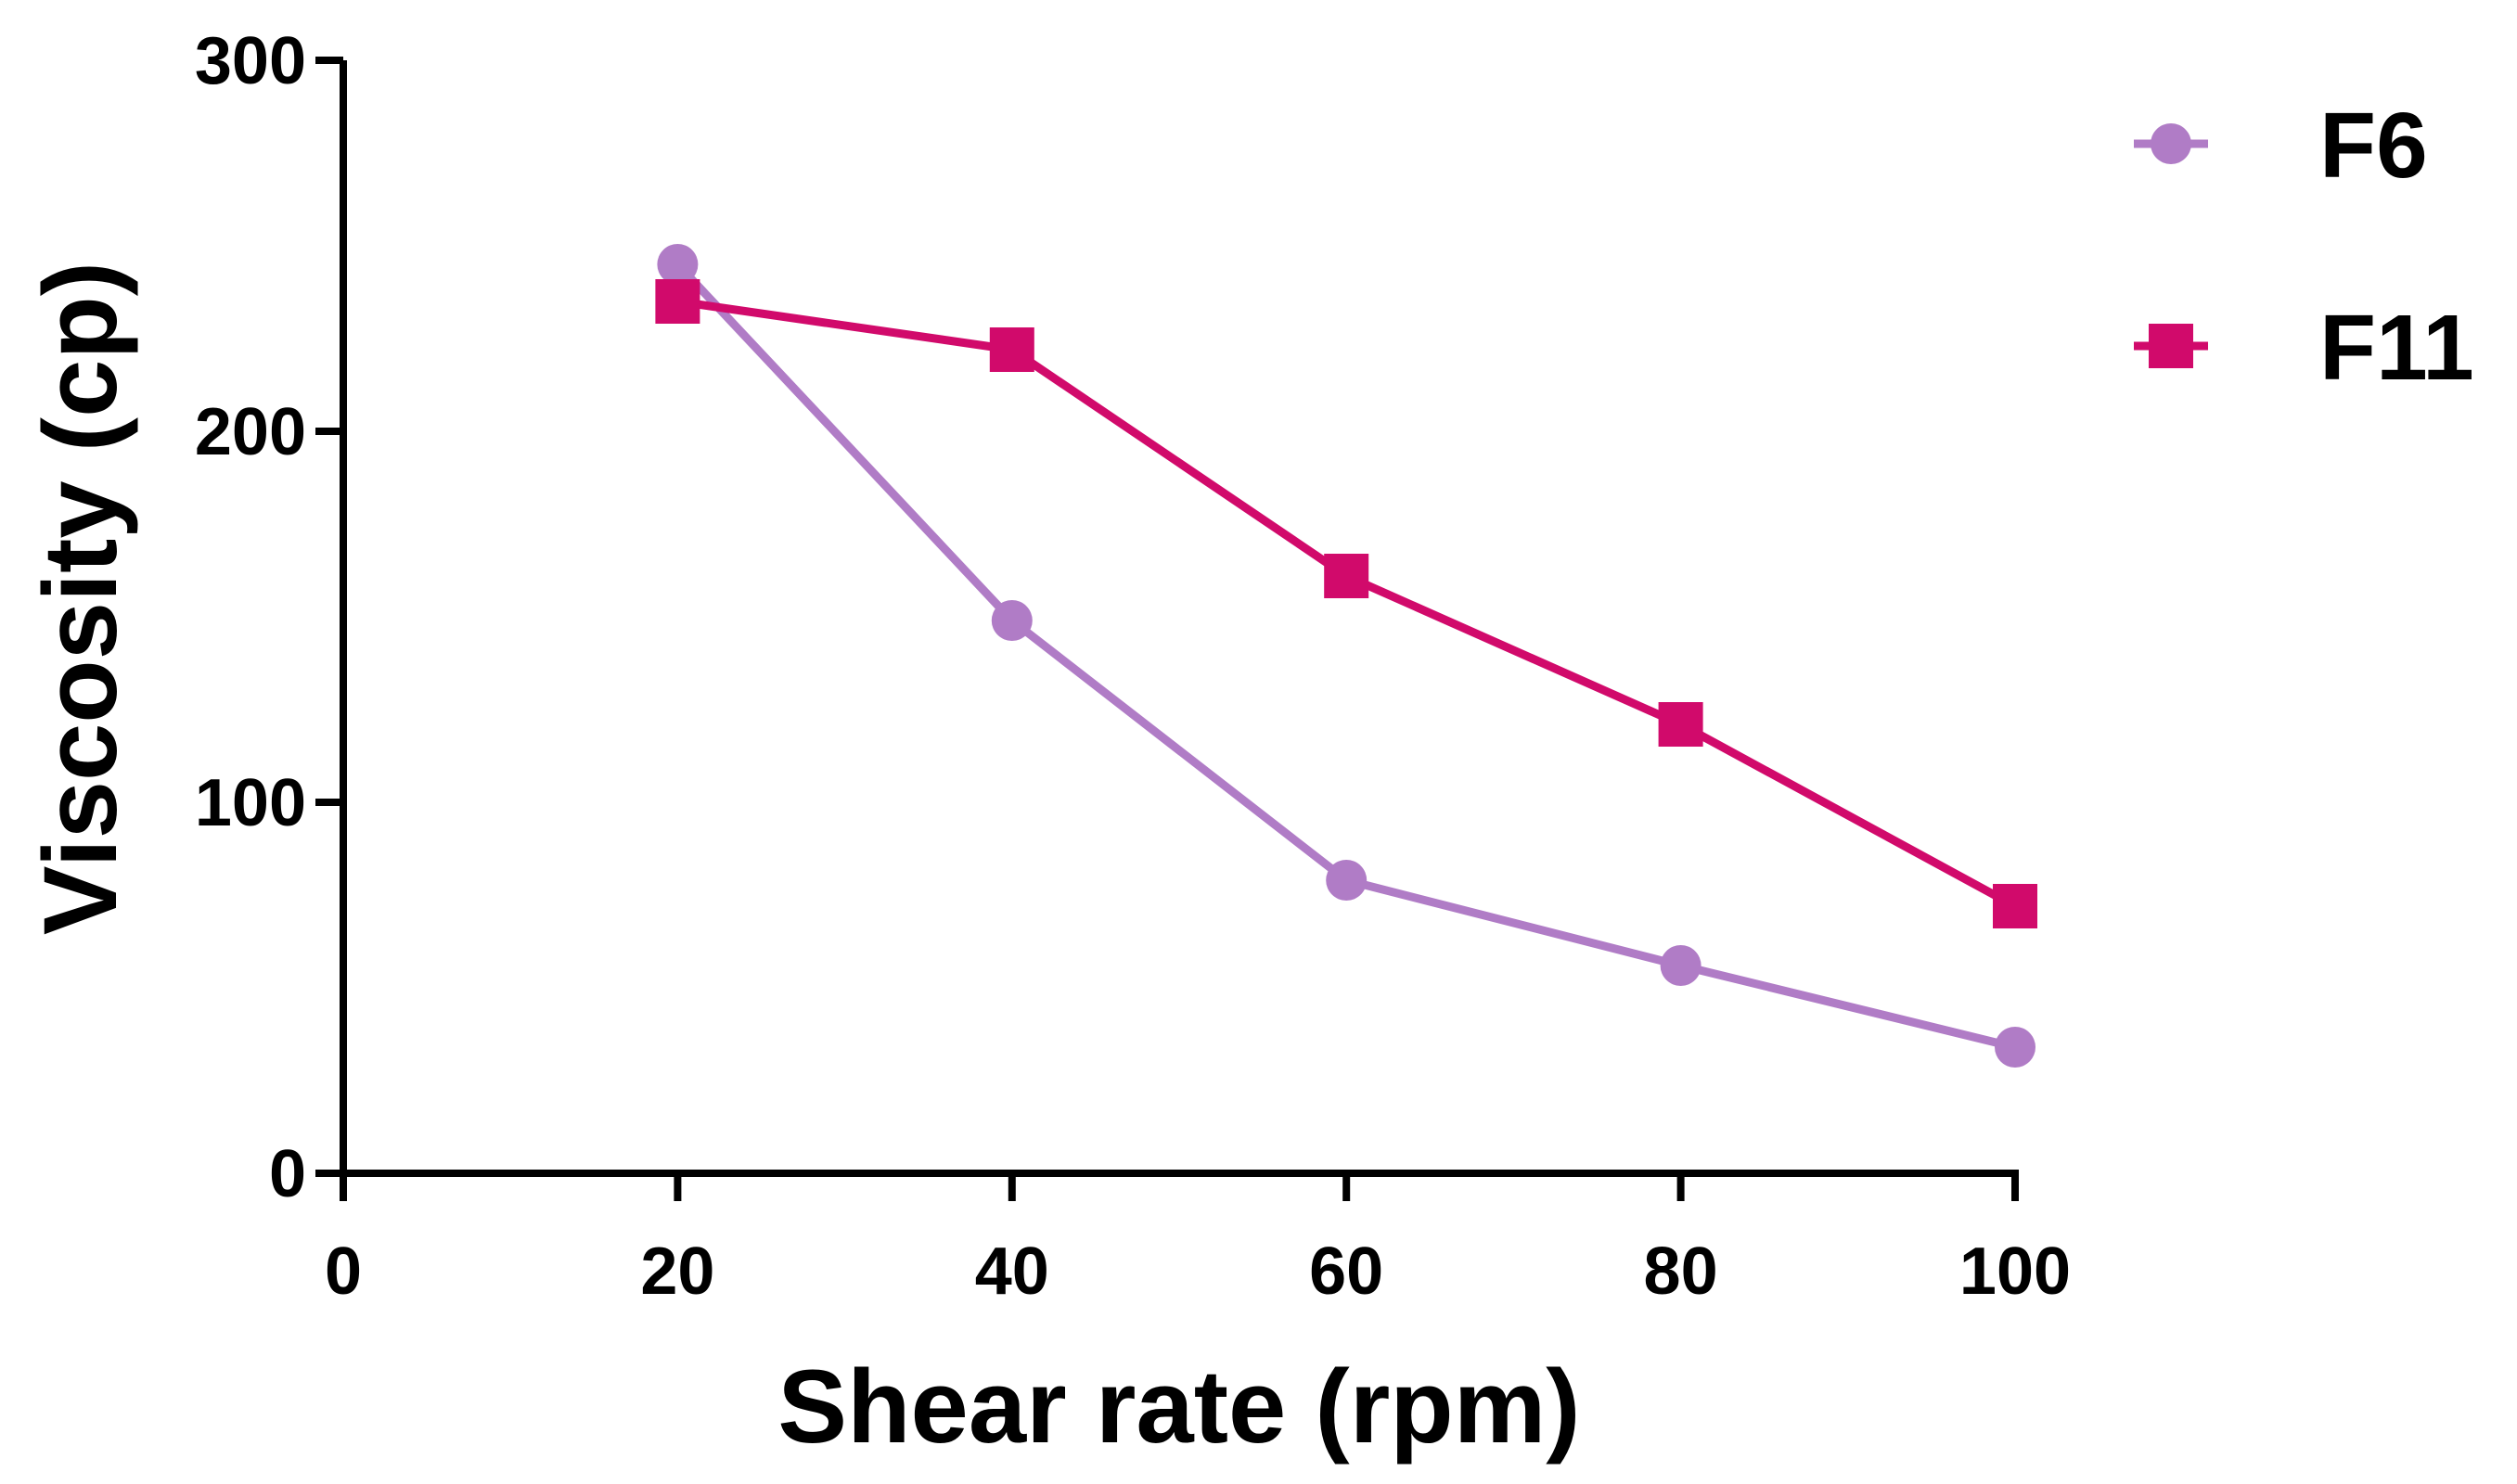 This screenshot has width=2517, height=1484. What do you see at coordinates (2015, 1272) in the screenshot?
I see `x-tick-label: 100` at bounding box center [2015, 1272].